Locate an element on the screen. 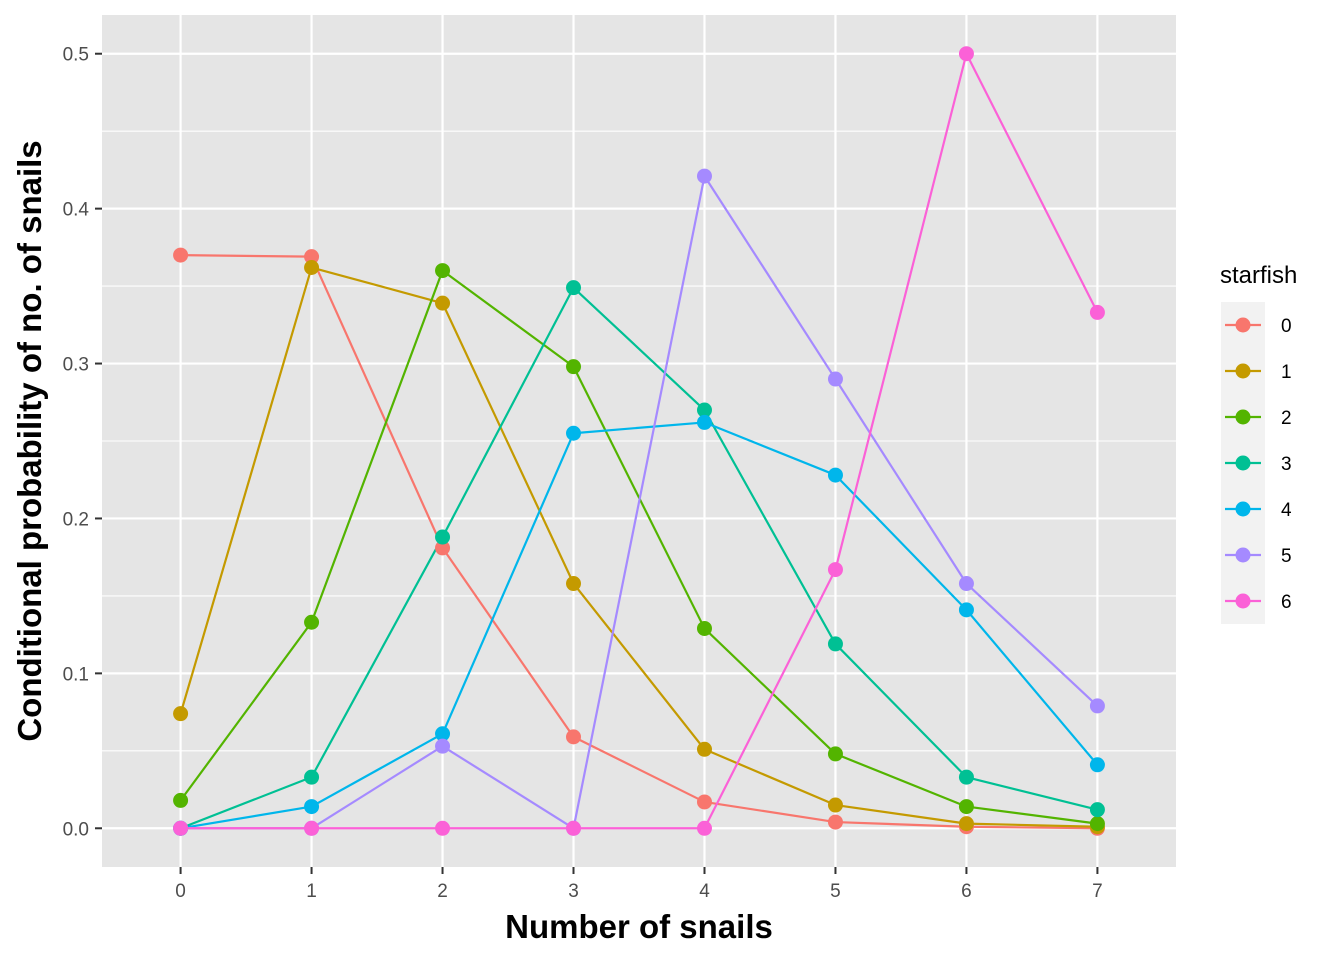  legend-title: starfish is located at coordinates (1258, 275).